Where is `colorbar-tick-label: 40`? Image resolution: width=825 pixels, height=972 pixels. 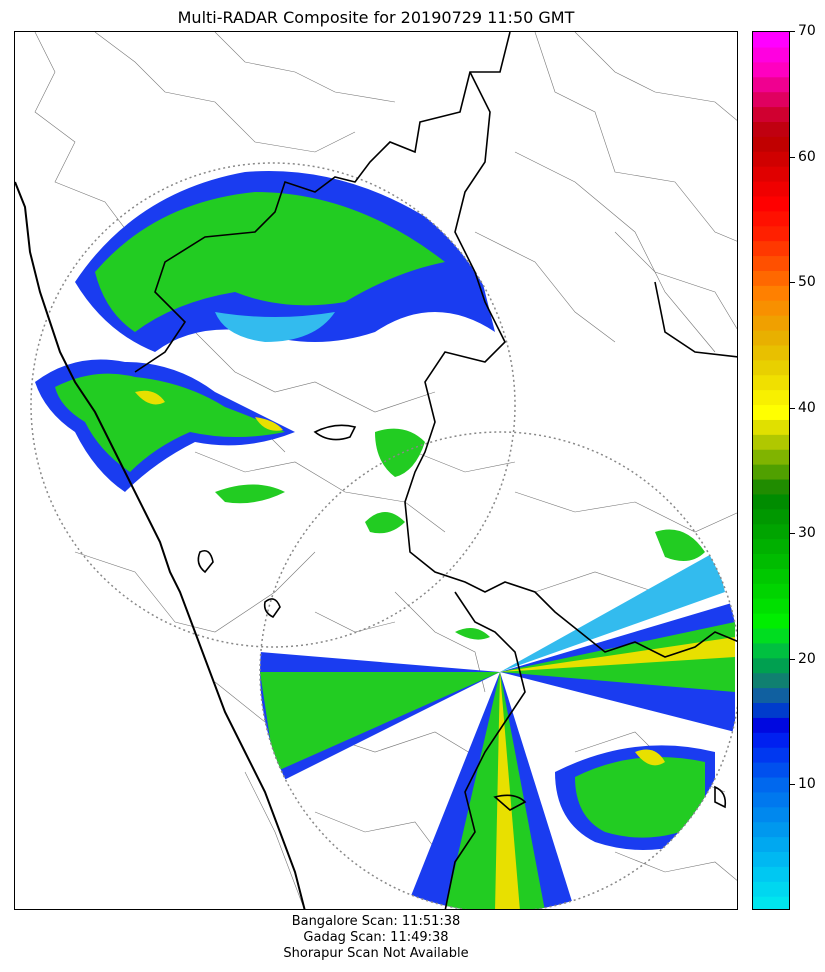
colorbar-tick-label: 40 is located at coordinates (807, 407).